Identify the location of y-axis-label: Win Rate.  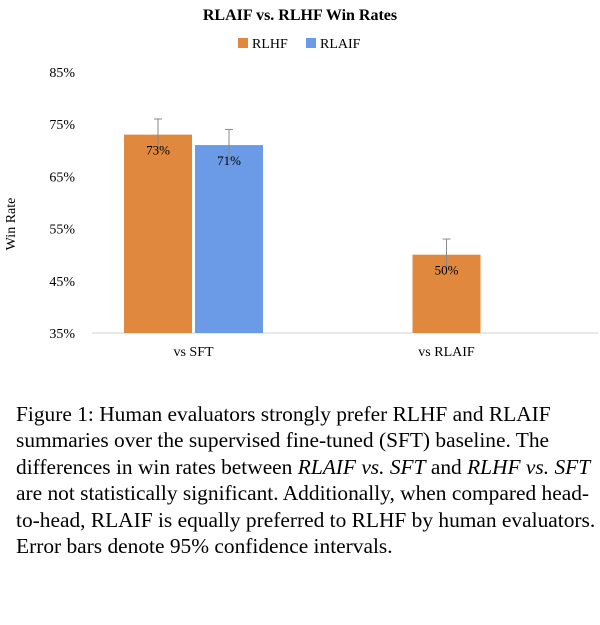
(11, 224).